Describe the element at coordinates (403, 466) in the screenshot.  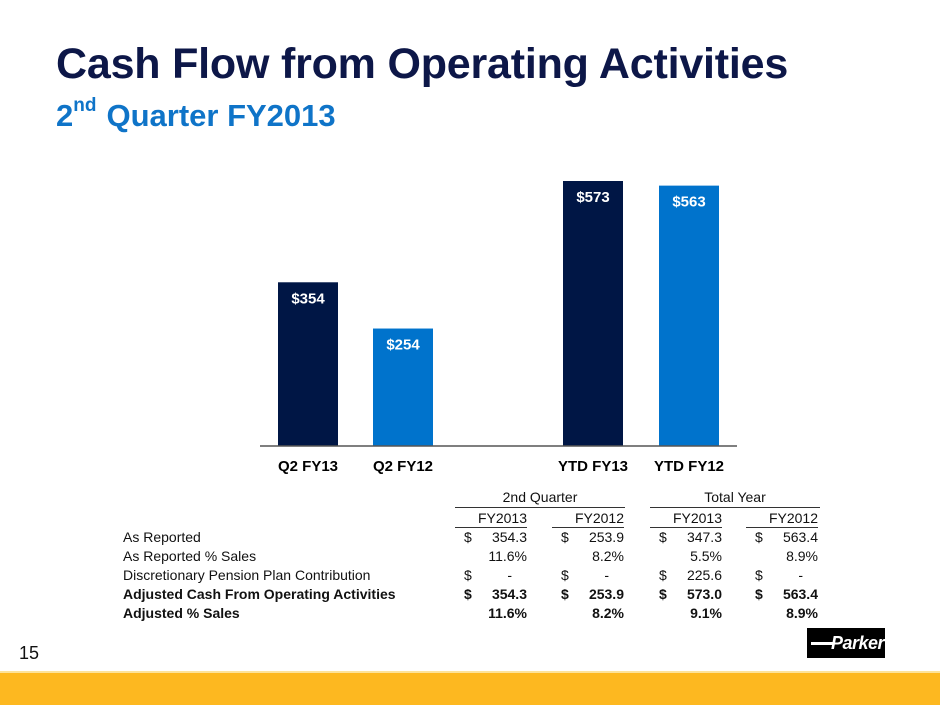
I see `category-tick-label: Q2 FY12` at that location.